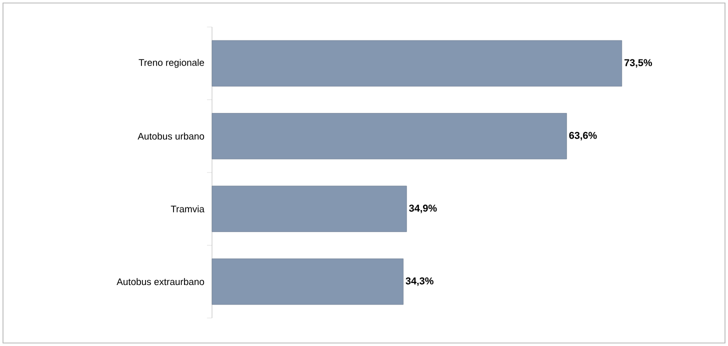 The width and height of the screenshot is (728, 346). What do you see at coordinates (187, 208) in the screenshot?
I see `y-tick-label: Tramvia` at bounding box center [187, 208].